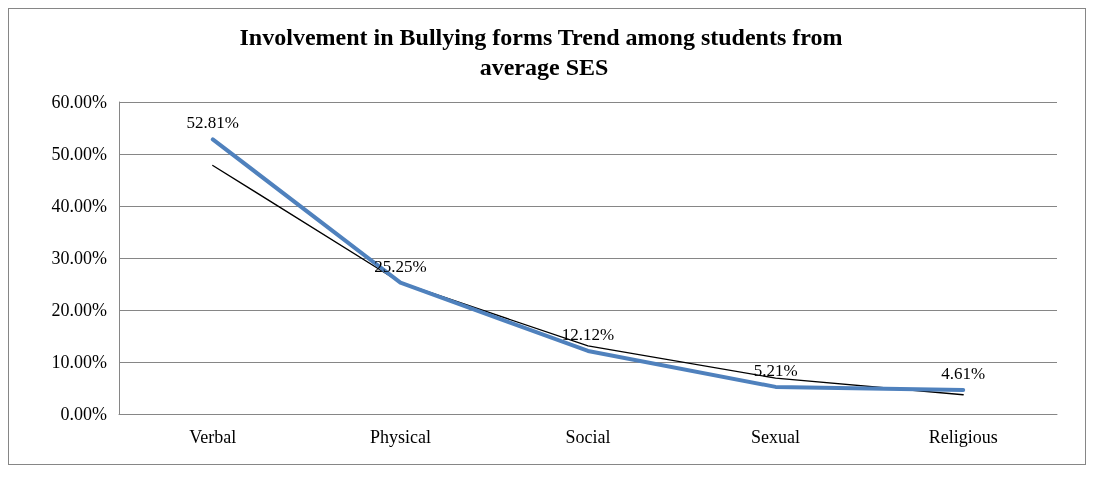  What do you see at coordinates (544, 52) in the screenshot?
I see `chart-title: Involvement in Bullying forms Trend among students from average SES` at bounding box center [544, 52].